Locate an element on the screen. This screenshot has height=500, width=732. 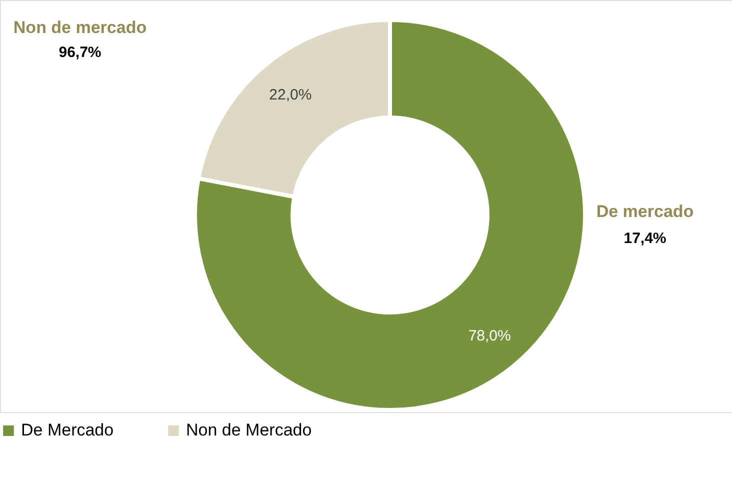
text: Non de mercado is located at coordinates (80, 27).